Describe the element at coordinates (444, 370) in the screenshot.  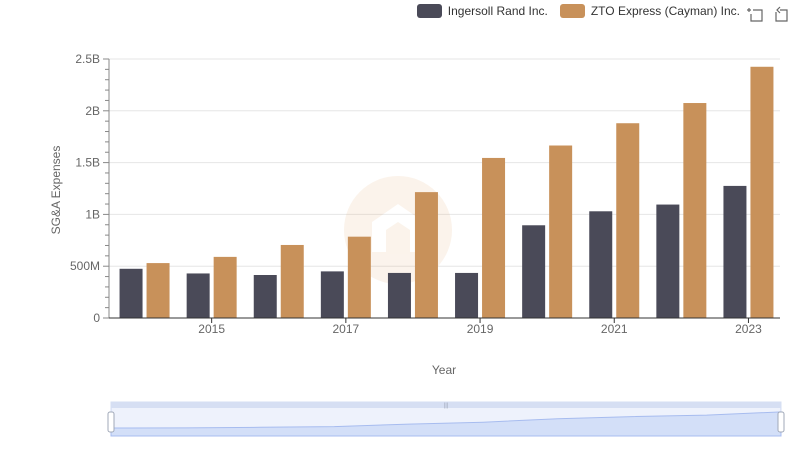
I see `x-axis-title: Year` at that location.